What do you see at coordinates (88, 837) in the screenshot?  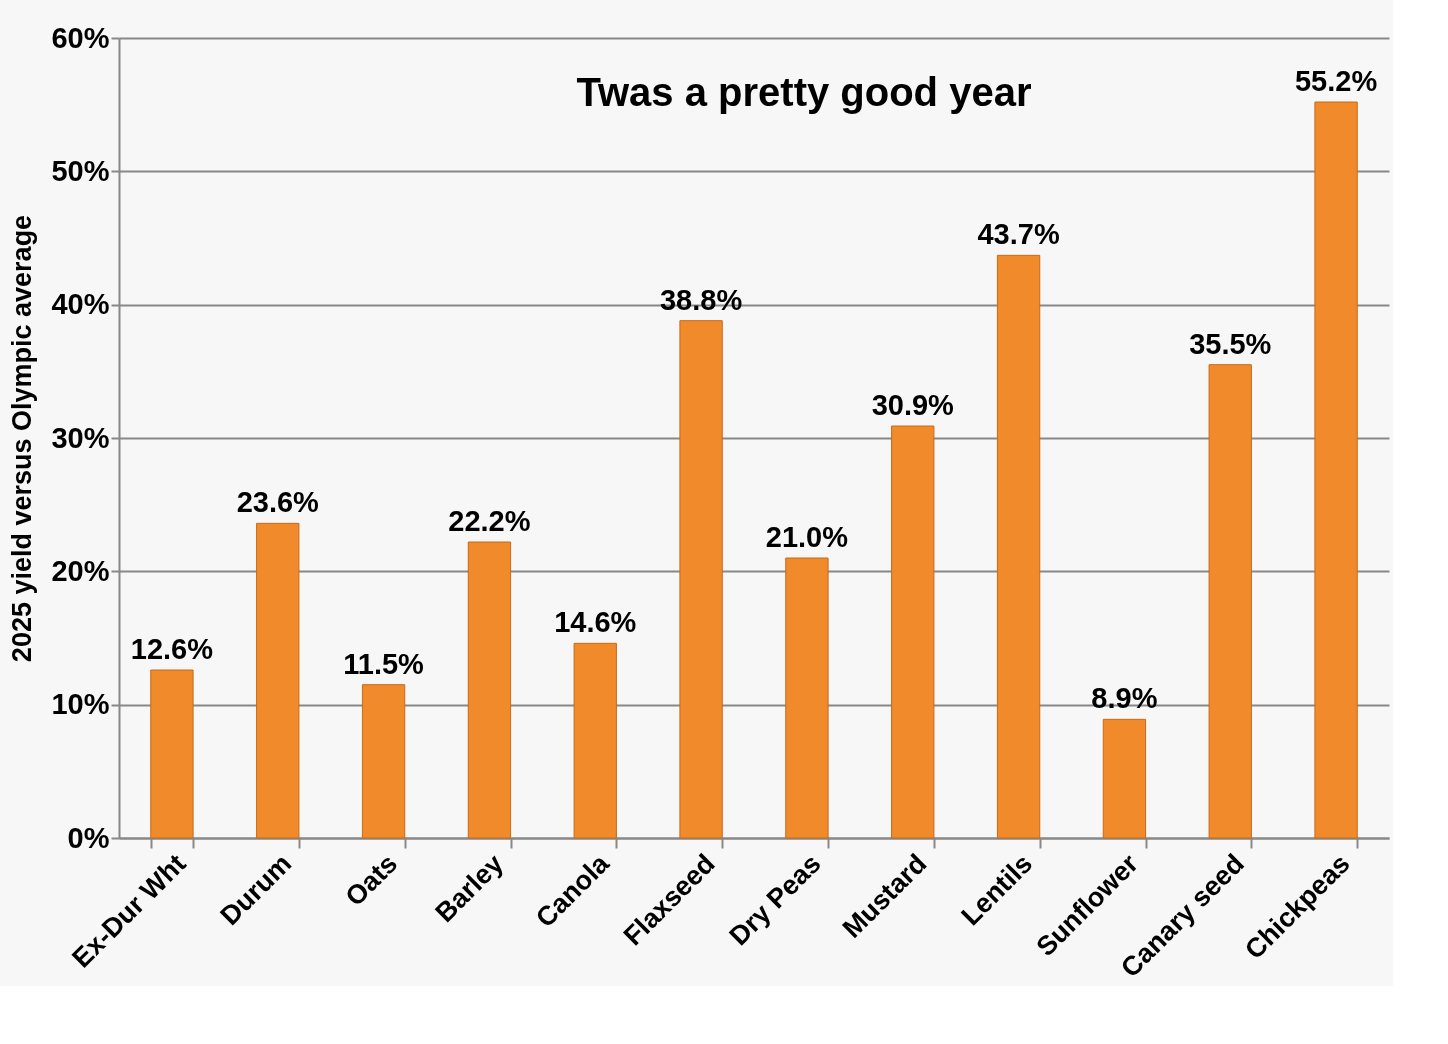 I see `y-tick-label: 0%` at bounding box center [88, 837].